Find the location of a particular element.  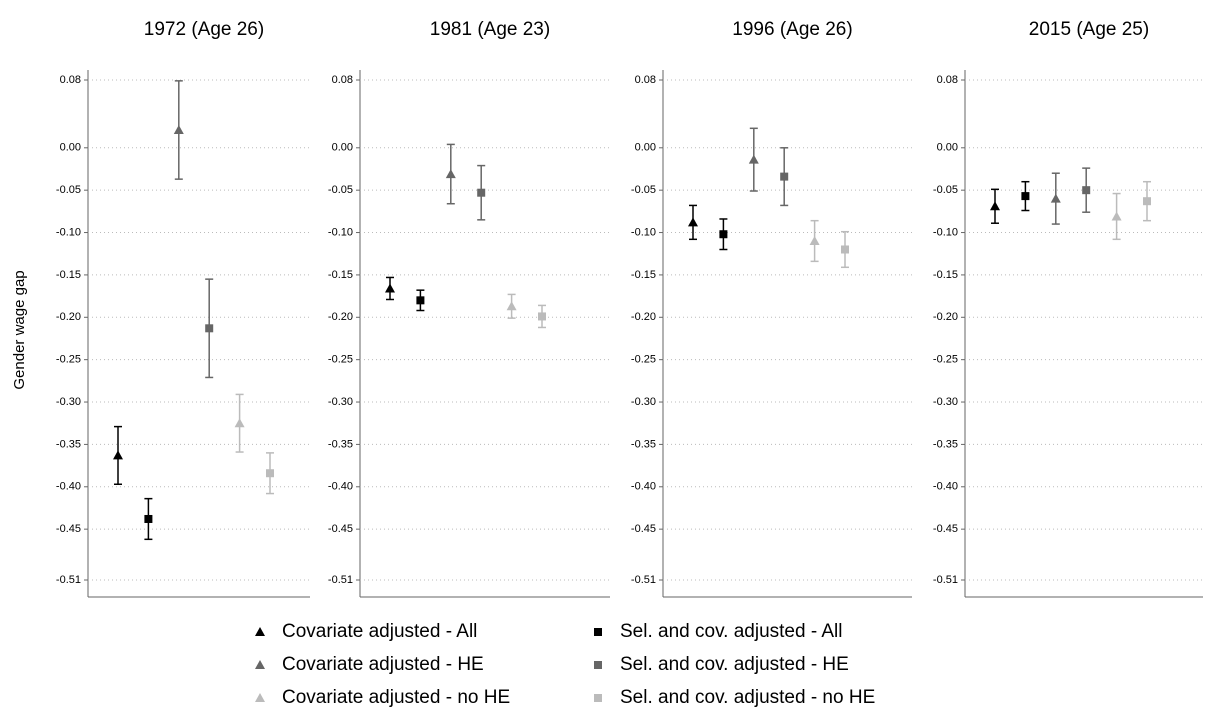

y-axis-label: Gender wage gap is located at coordinates (19, 329).